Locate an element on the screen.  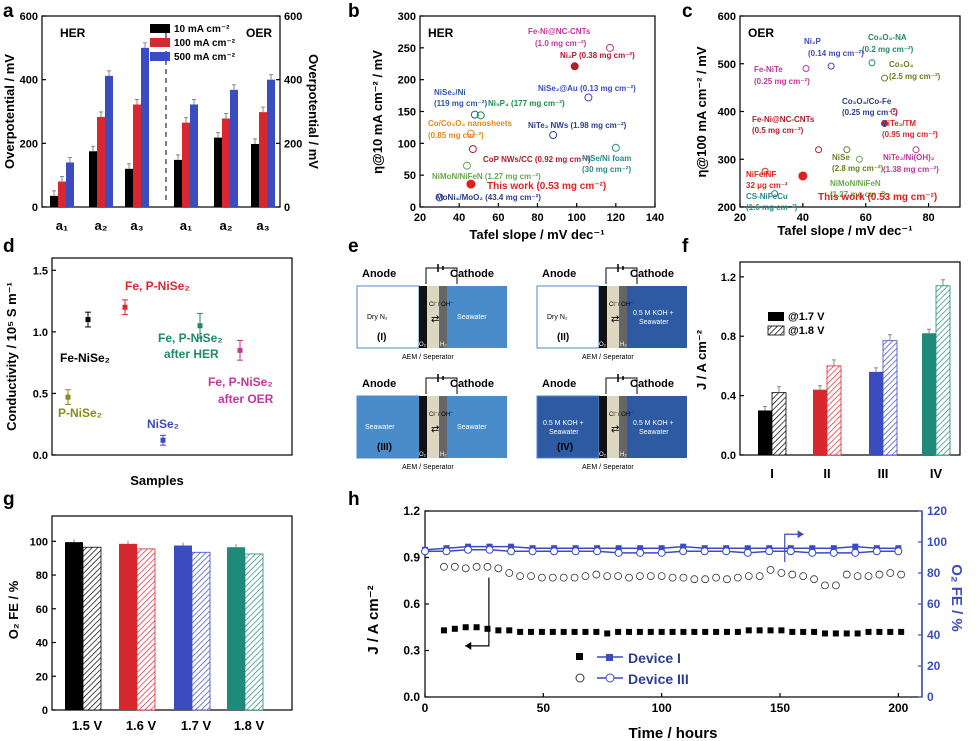
b-xtick-label: 100 is located at coordinates (576, 218).